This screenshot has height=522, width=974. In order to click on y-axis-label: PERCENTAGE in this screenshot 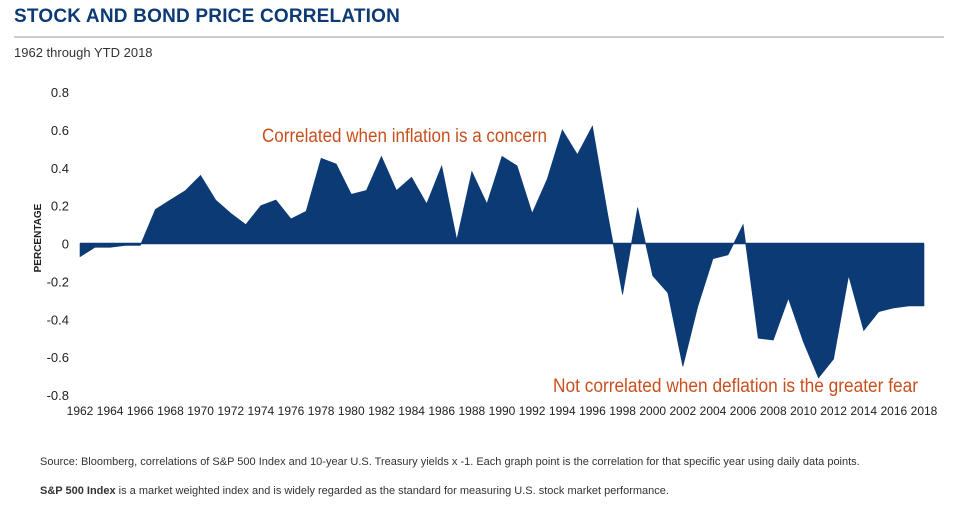, I will do `click(38, 237)`.